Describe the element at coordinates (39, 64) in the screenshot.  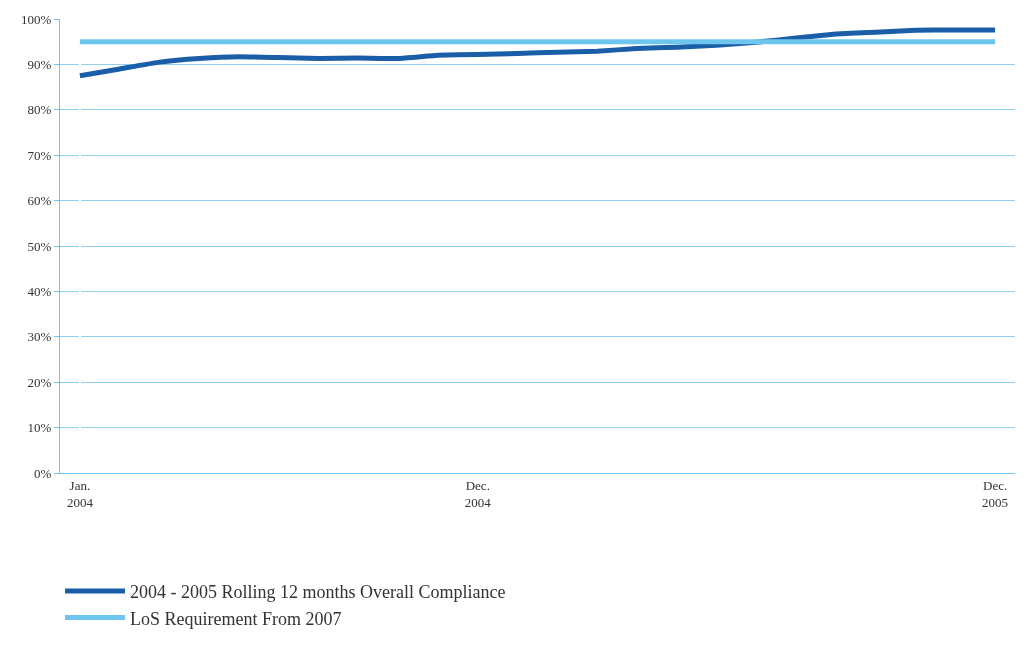
I see `y-tick-label: 90%` at that location.